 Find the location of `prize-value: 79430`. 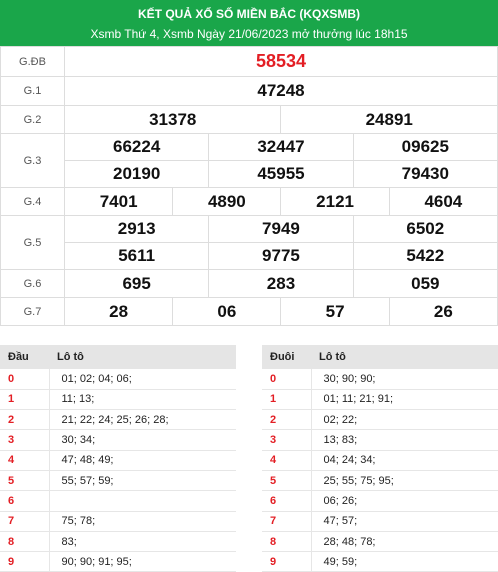

prize-value: 79430 is located at coordinates (425, 174).